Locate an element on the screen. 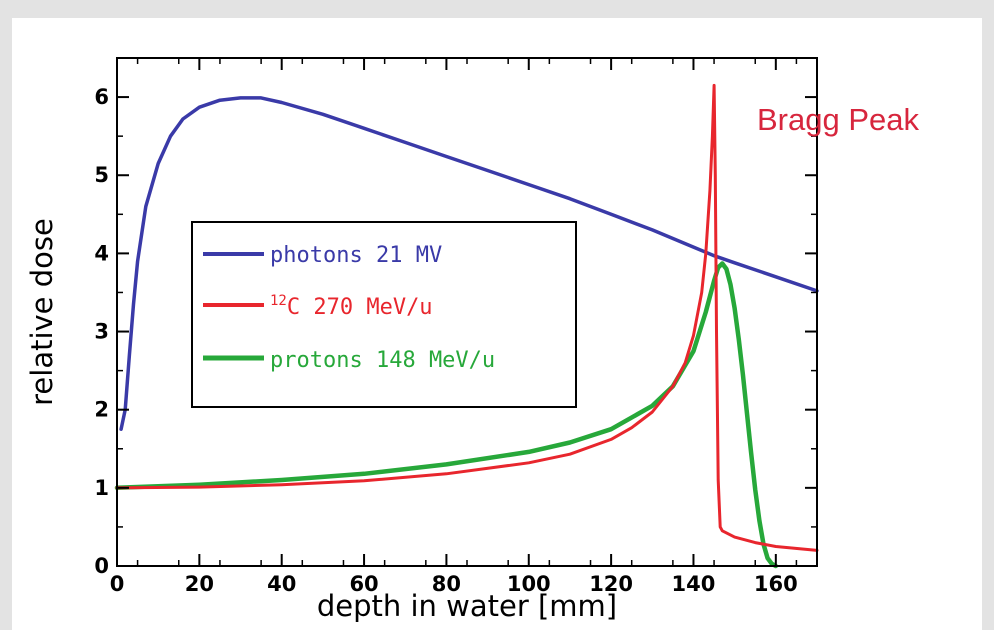 This screenshot has height=630, width=994. legend-label-photons: photons 21 MV is located at coordinates (356, 255).